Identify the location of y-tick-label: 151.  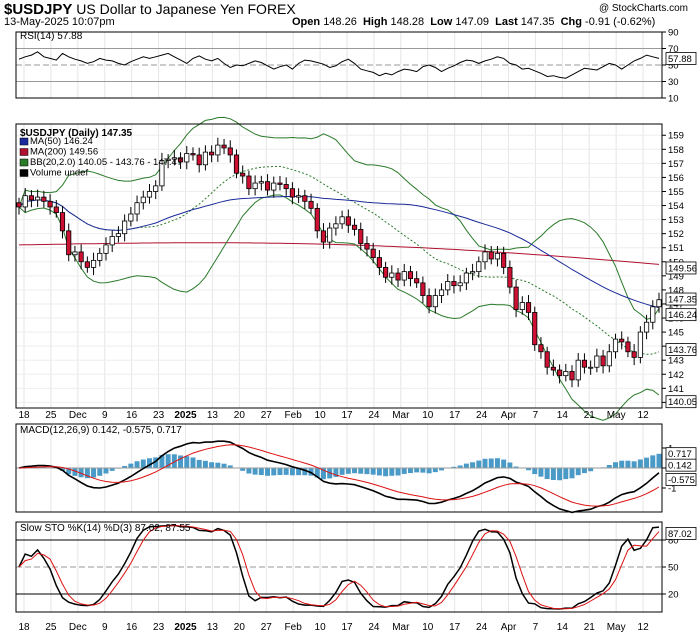
(676, 248).